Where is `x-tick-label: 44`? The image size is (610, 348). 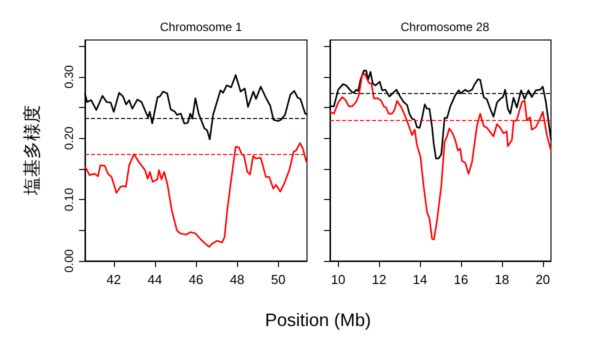 x-tick-label: 44 is located at coordinates (155, 279).